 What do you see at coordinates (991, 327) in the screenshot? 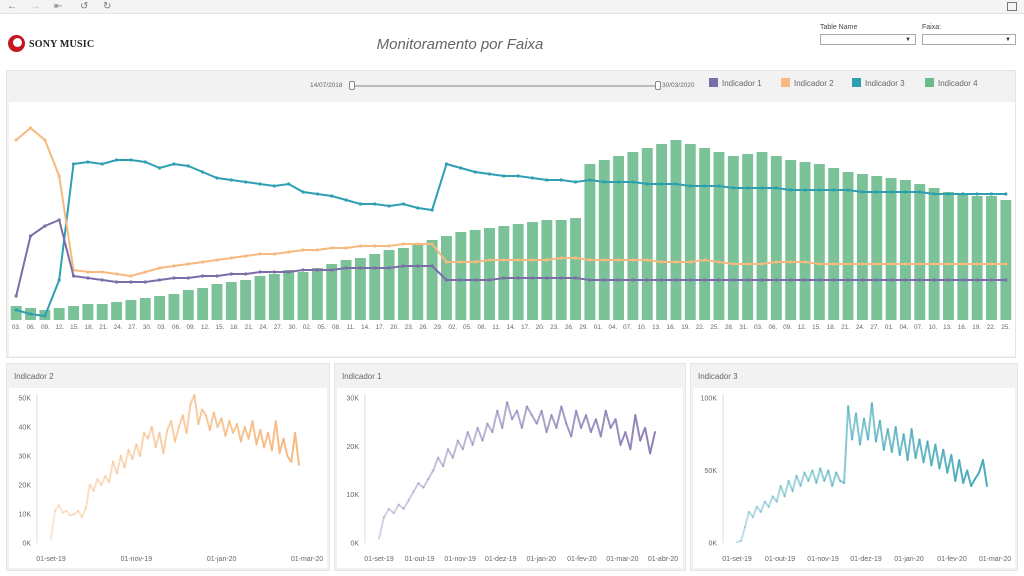
I see `x-tick-label: 22.` at bounding box center [991, 327].